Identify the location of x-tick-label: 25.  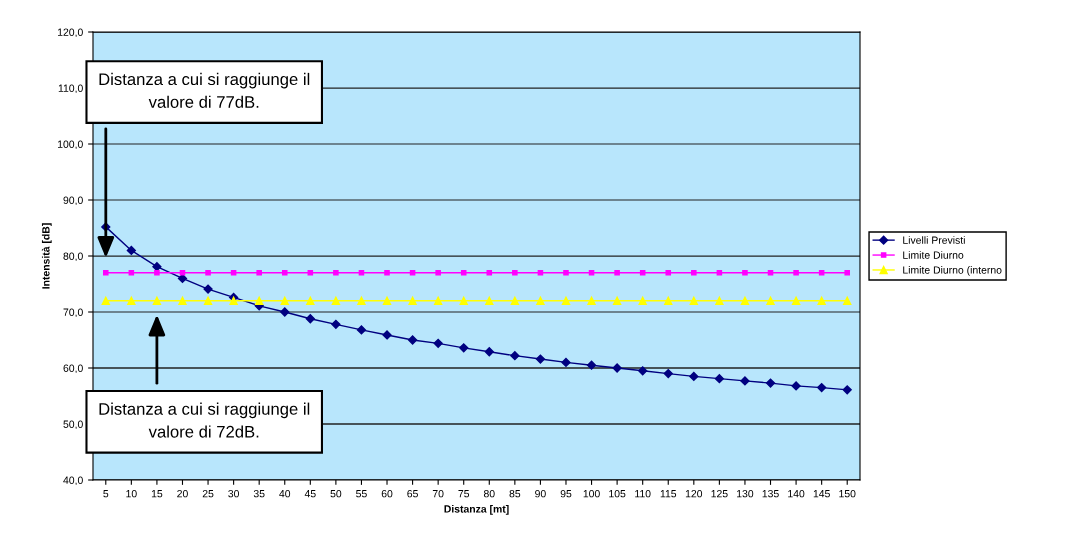
(208, 494).